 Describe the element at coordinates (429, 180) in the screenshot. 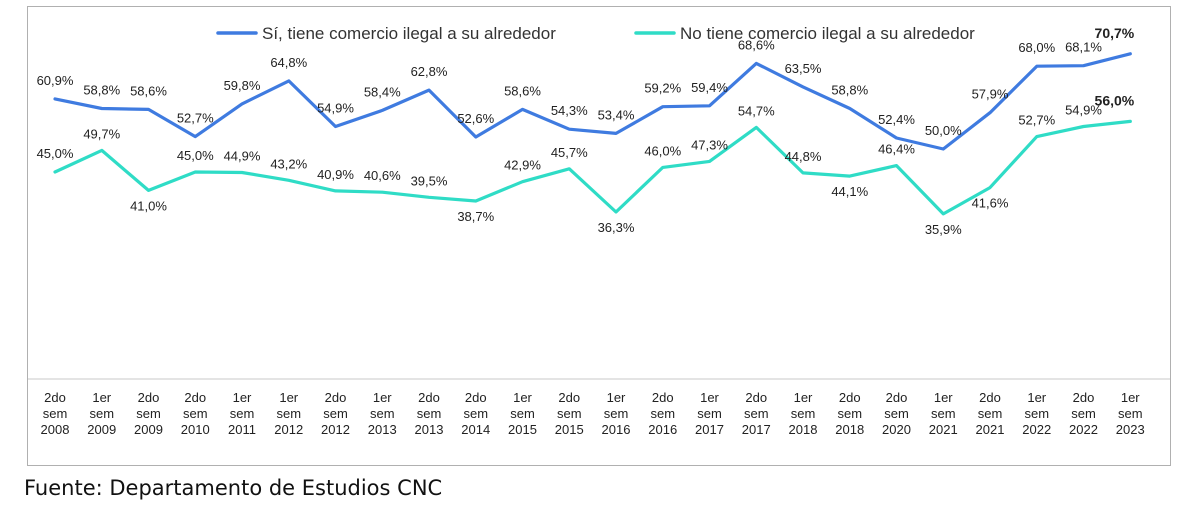

I see `data-label-series2: 39,5%` at that location.